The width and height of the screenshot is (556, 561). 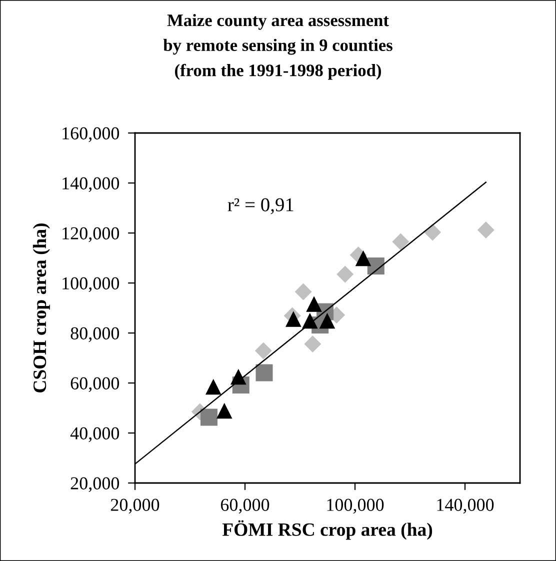 I want to click on chart-title: Maize county area assessment by remote sensing in 9 counties (from the 1991-1998 period), so click(x=277, y=47).